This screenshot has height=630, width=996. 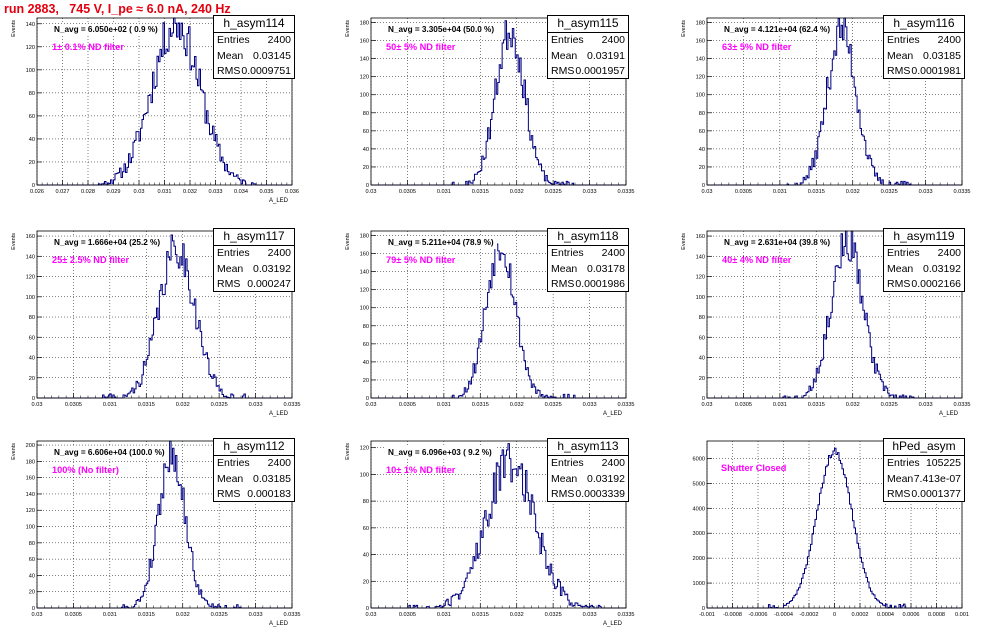 What do you see at coordinates (962, 615) in the screenshot?
I see `x-tick-label: 0.001` at bounding box center [962, 615].